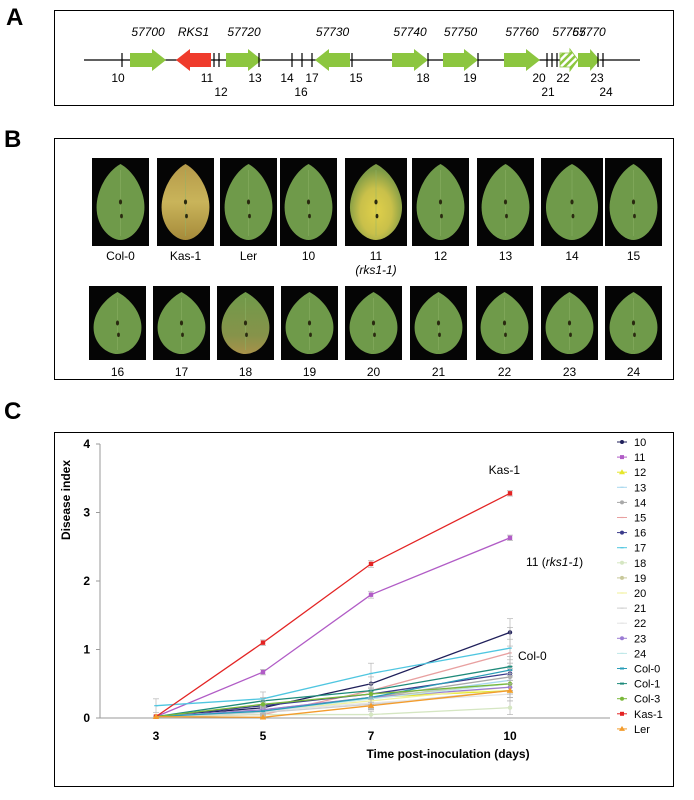 This screenshot has height=800, width=694. Describe the element at coordinates (156, 736) in the screenshot. I see `x-tick-label: 3` at that location.